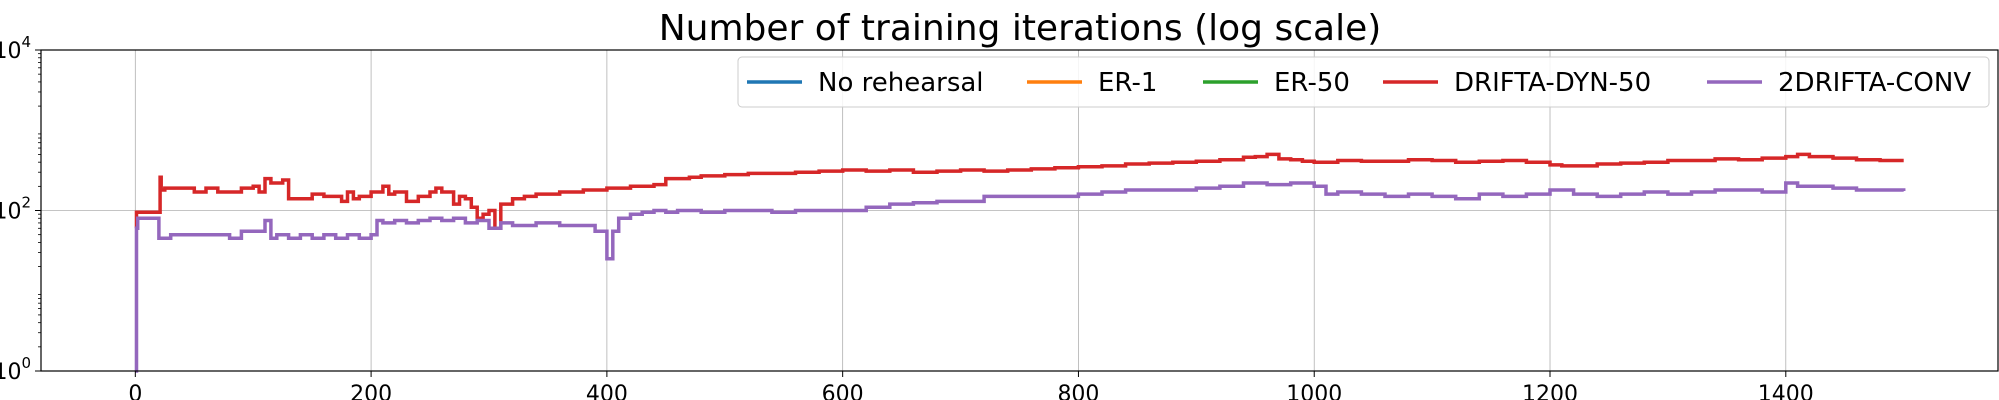 Image resolution: width=1999 pixels, height=400 pixels. What do you see at coordinates (843, 391) in the screenshot?
I see `x-tick-label: 600` at bounding box center [843, 391].